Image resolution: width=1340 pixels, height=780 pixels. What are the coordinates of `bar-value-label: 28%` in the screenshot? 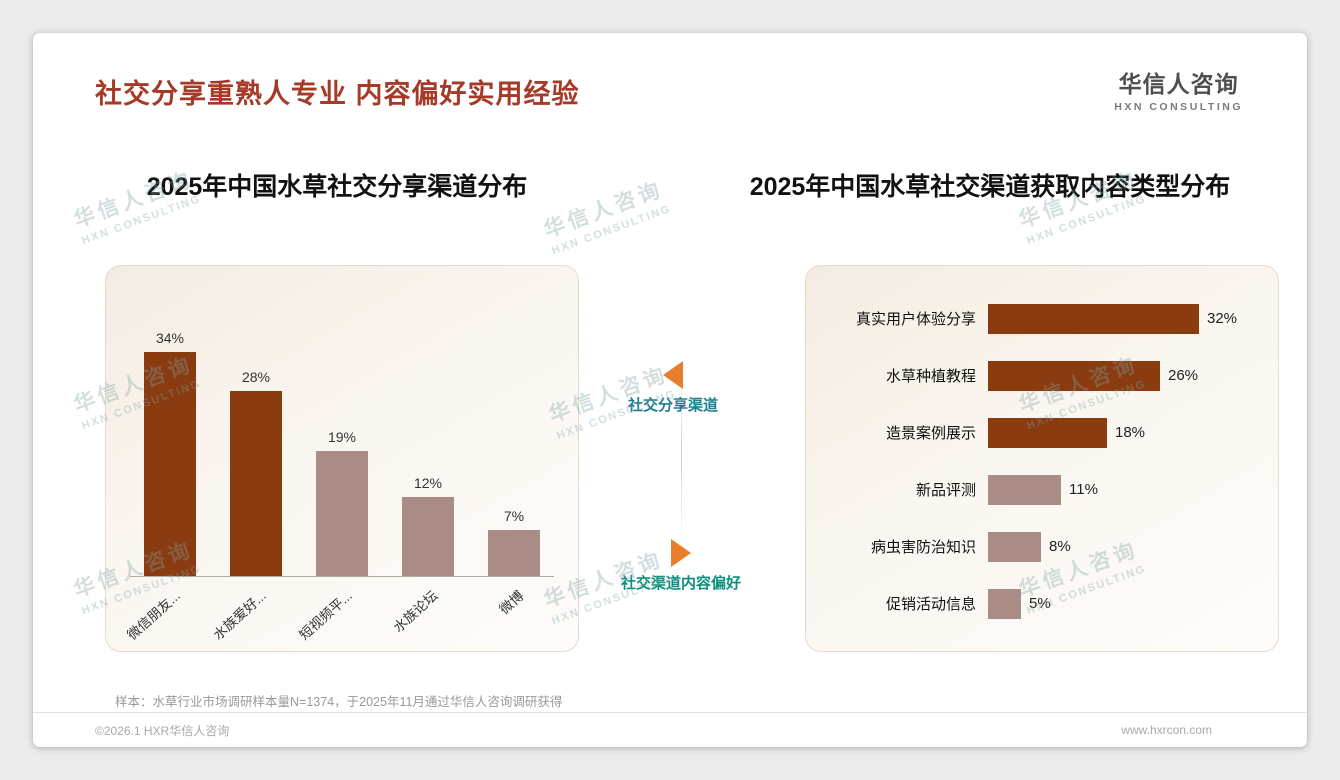 It's located at (256, 377).